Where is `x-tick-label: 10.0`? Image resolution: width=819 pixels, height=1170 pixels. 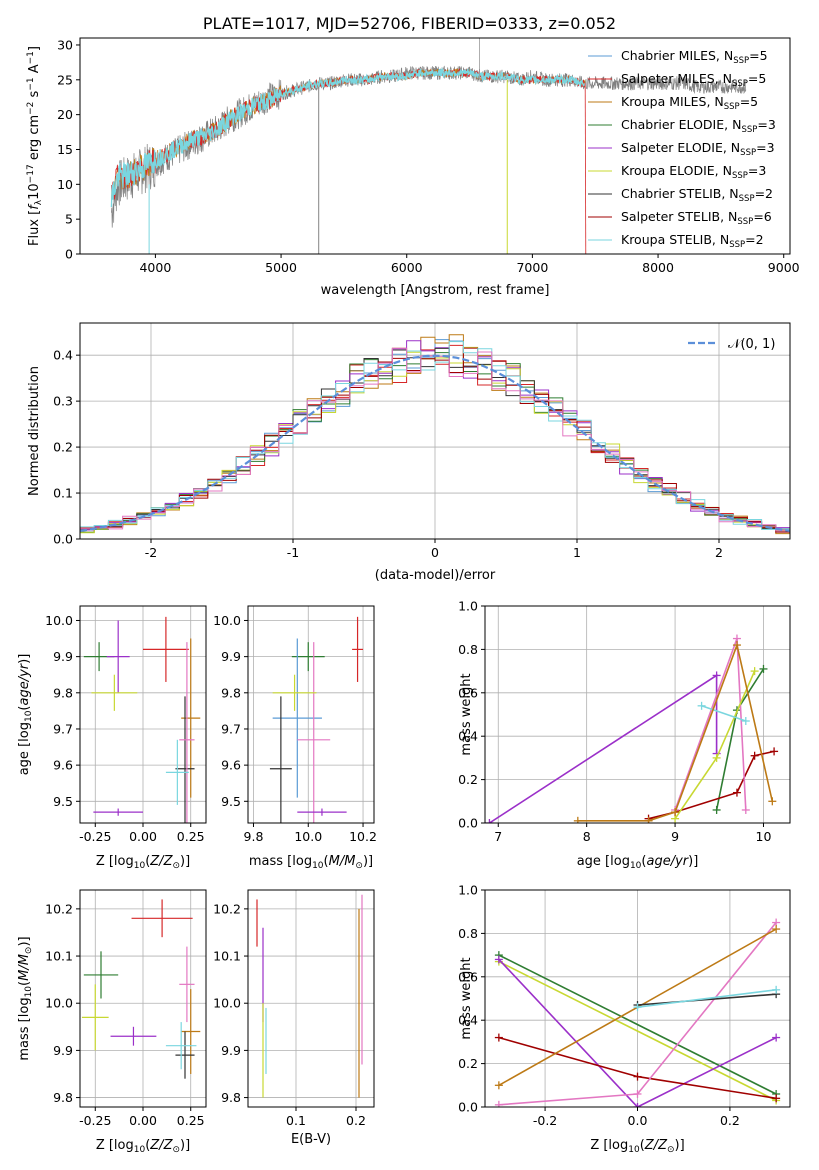 x-tick-label: 10.0 is located at coordinates (308, 836).